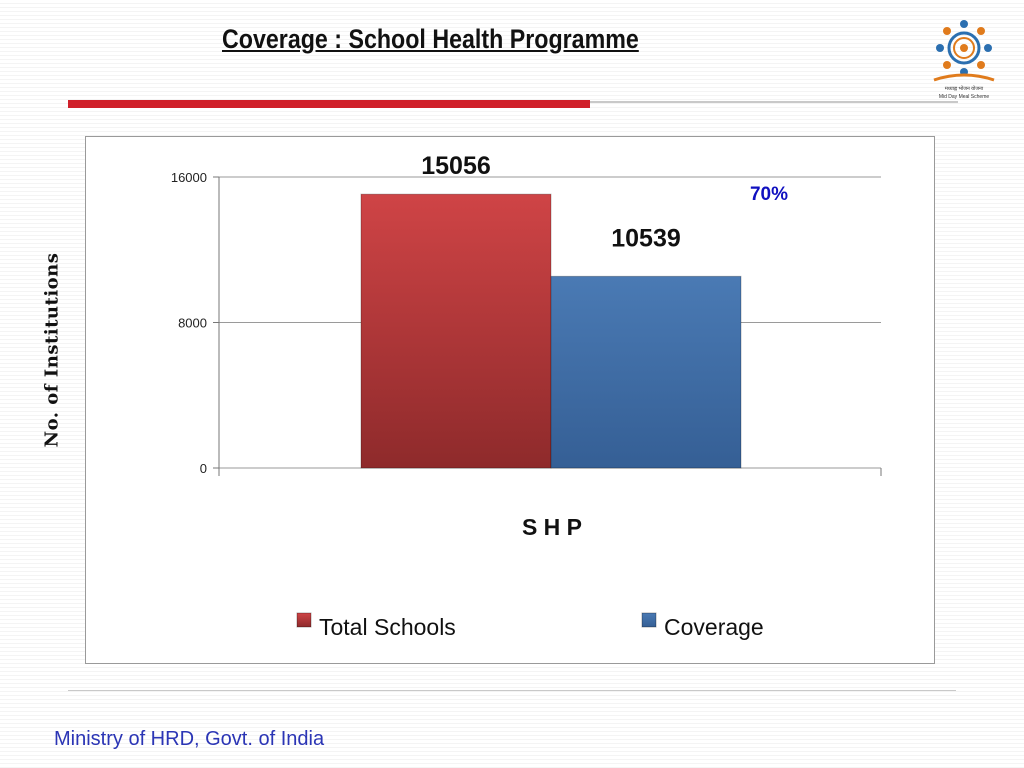 The height and width of the screenshot is (768, 1024). What do you see at coordinates (964, 97) in the screenshot?
I see `logo-caption: Mid Day Meal Scheme` at bounding box center [964, 97].